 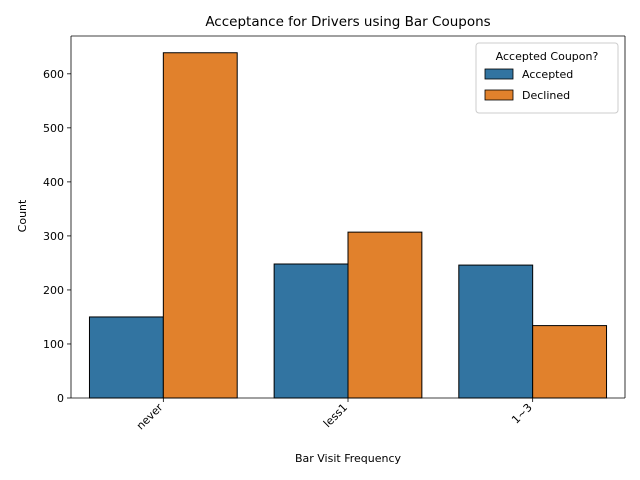 What do you see at coordinates (499, 95) in the screenshot?
I see `legend-swatch-declined` at bounding box center [499, 95].